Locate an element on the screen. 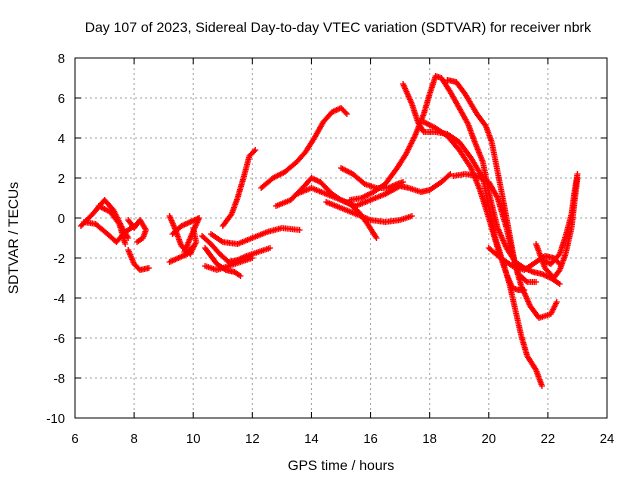 The image size is (640, 480). y-tick-label: 2 is located at coordinates (61, 178).